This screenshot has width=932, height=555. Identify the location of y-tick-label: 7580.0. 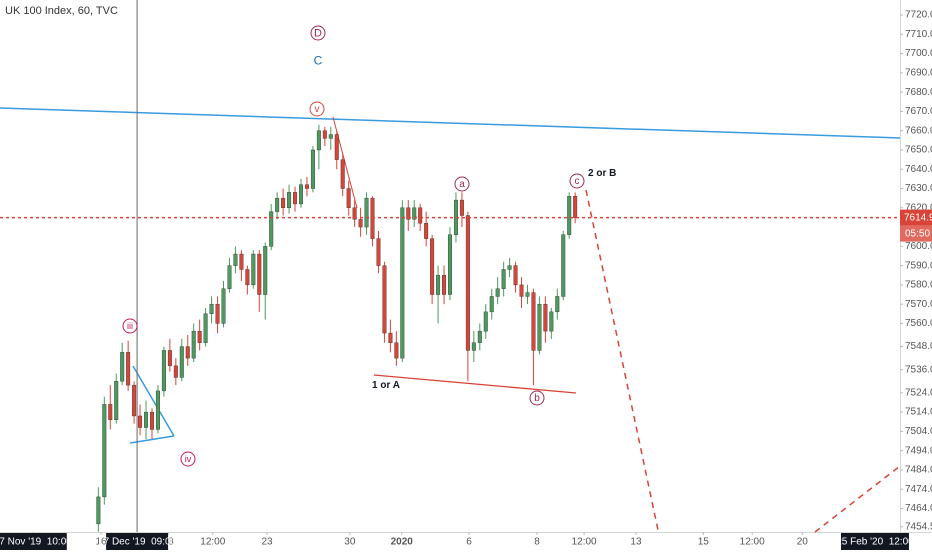
(918, 285).